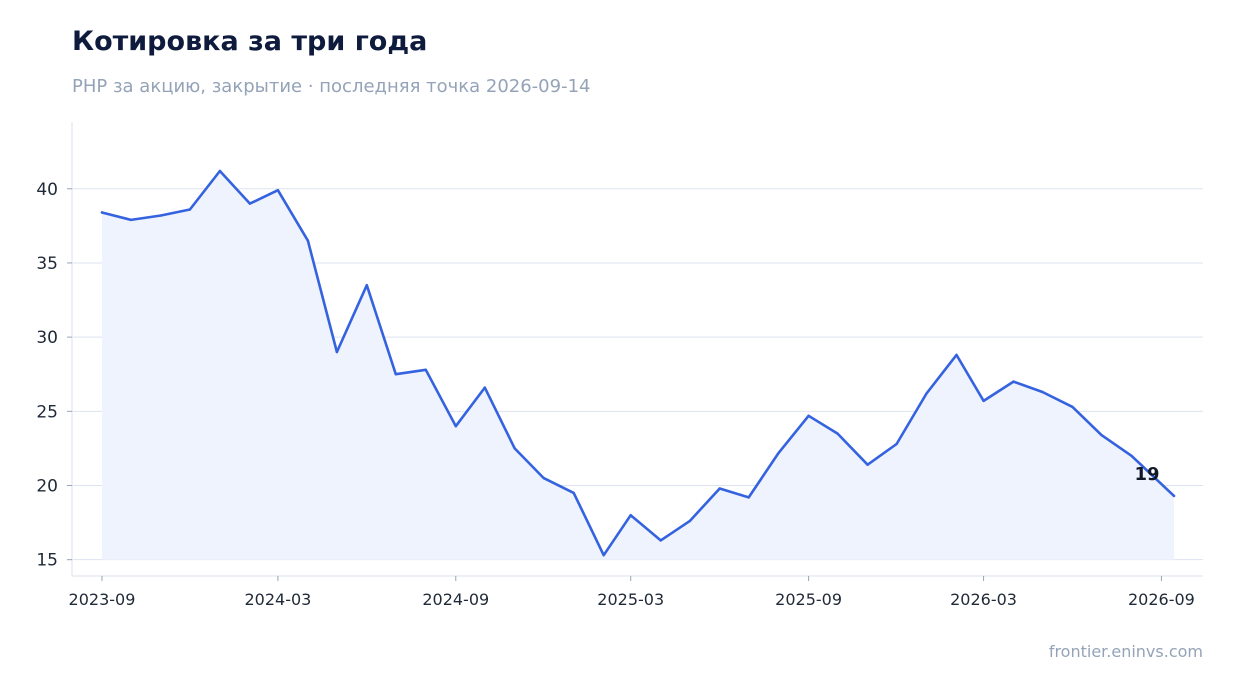  Describe the element at coordinates (47, 561) in the screenshot. I see `y-tick-label: 15` at that location.